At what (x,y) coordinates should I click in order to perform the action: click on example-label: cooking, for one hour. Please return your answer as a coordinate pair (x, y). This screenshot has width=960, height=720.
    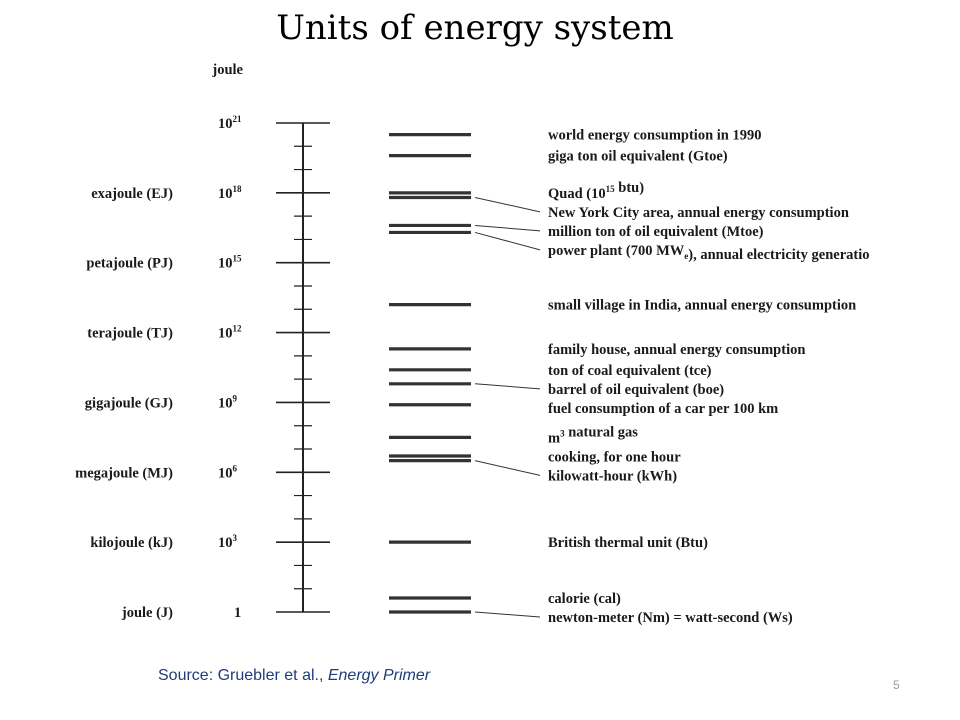
    Looking at the image, I should click on (614, 457).